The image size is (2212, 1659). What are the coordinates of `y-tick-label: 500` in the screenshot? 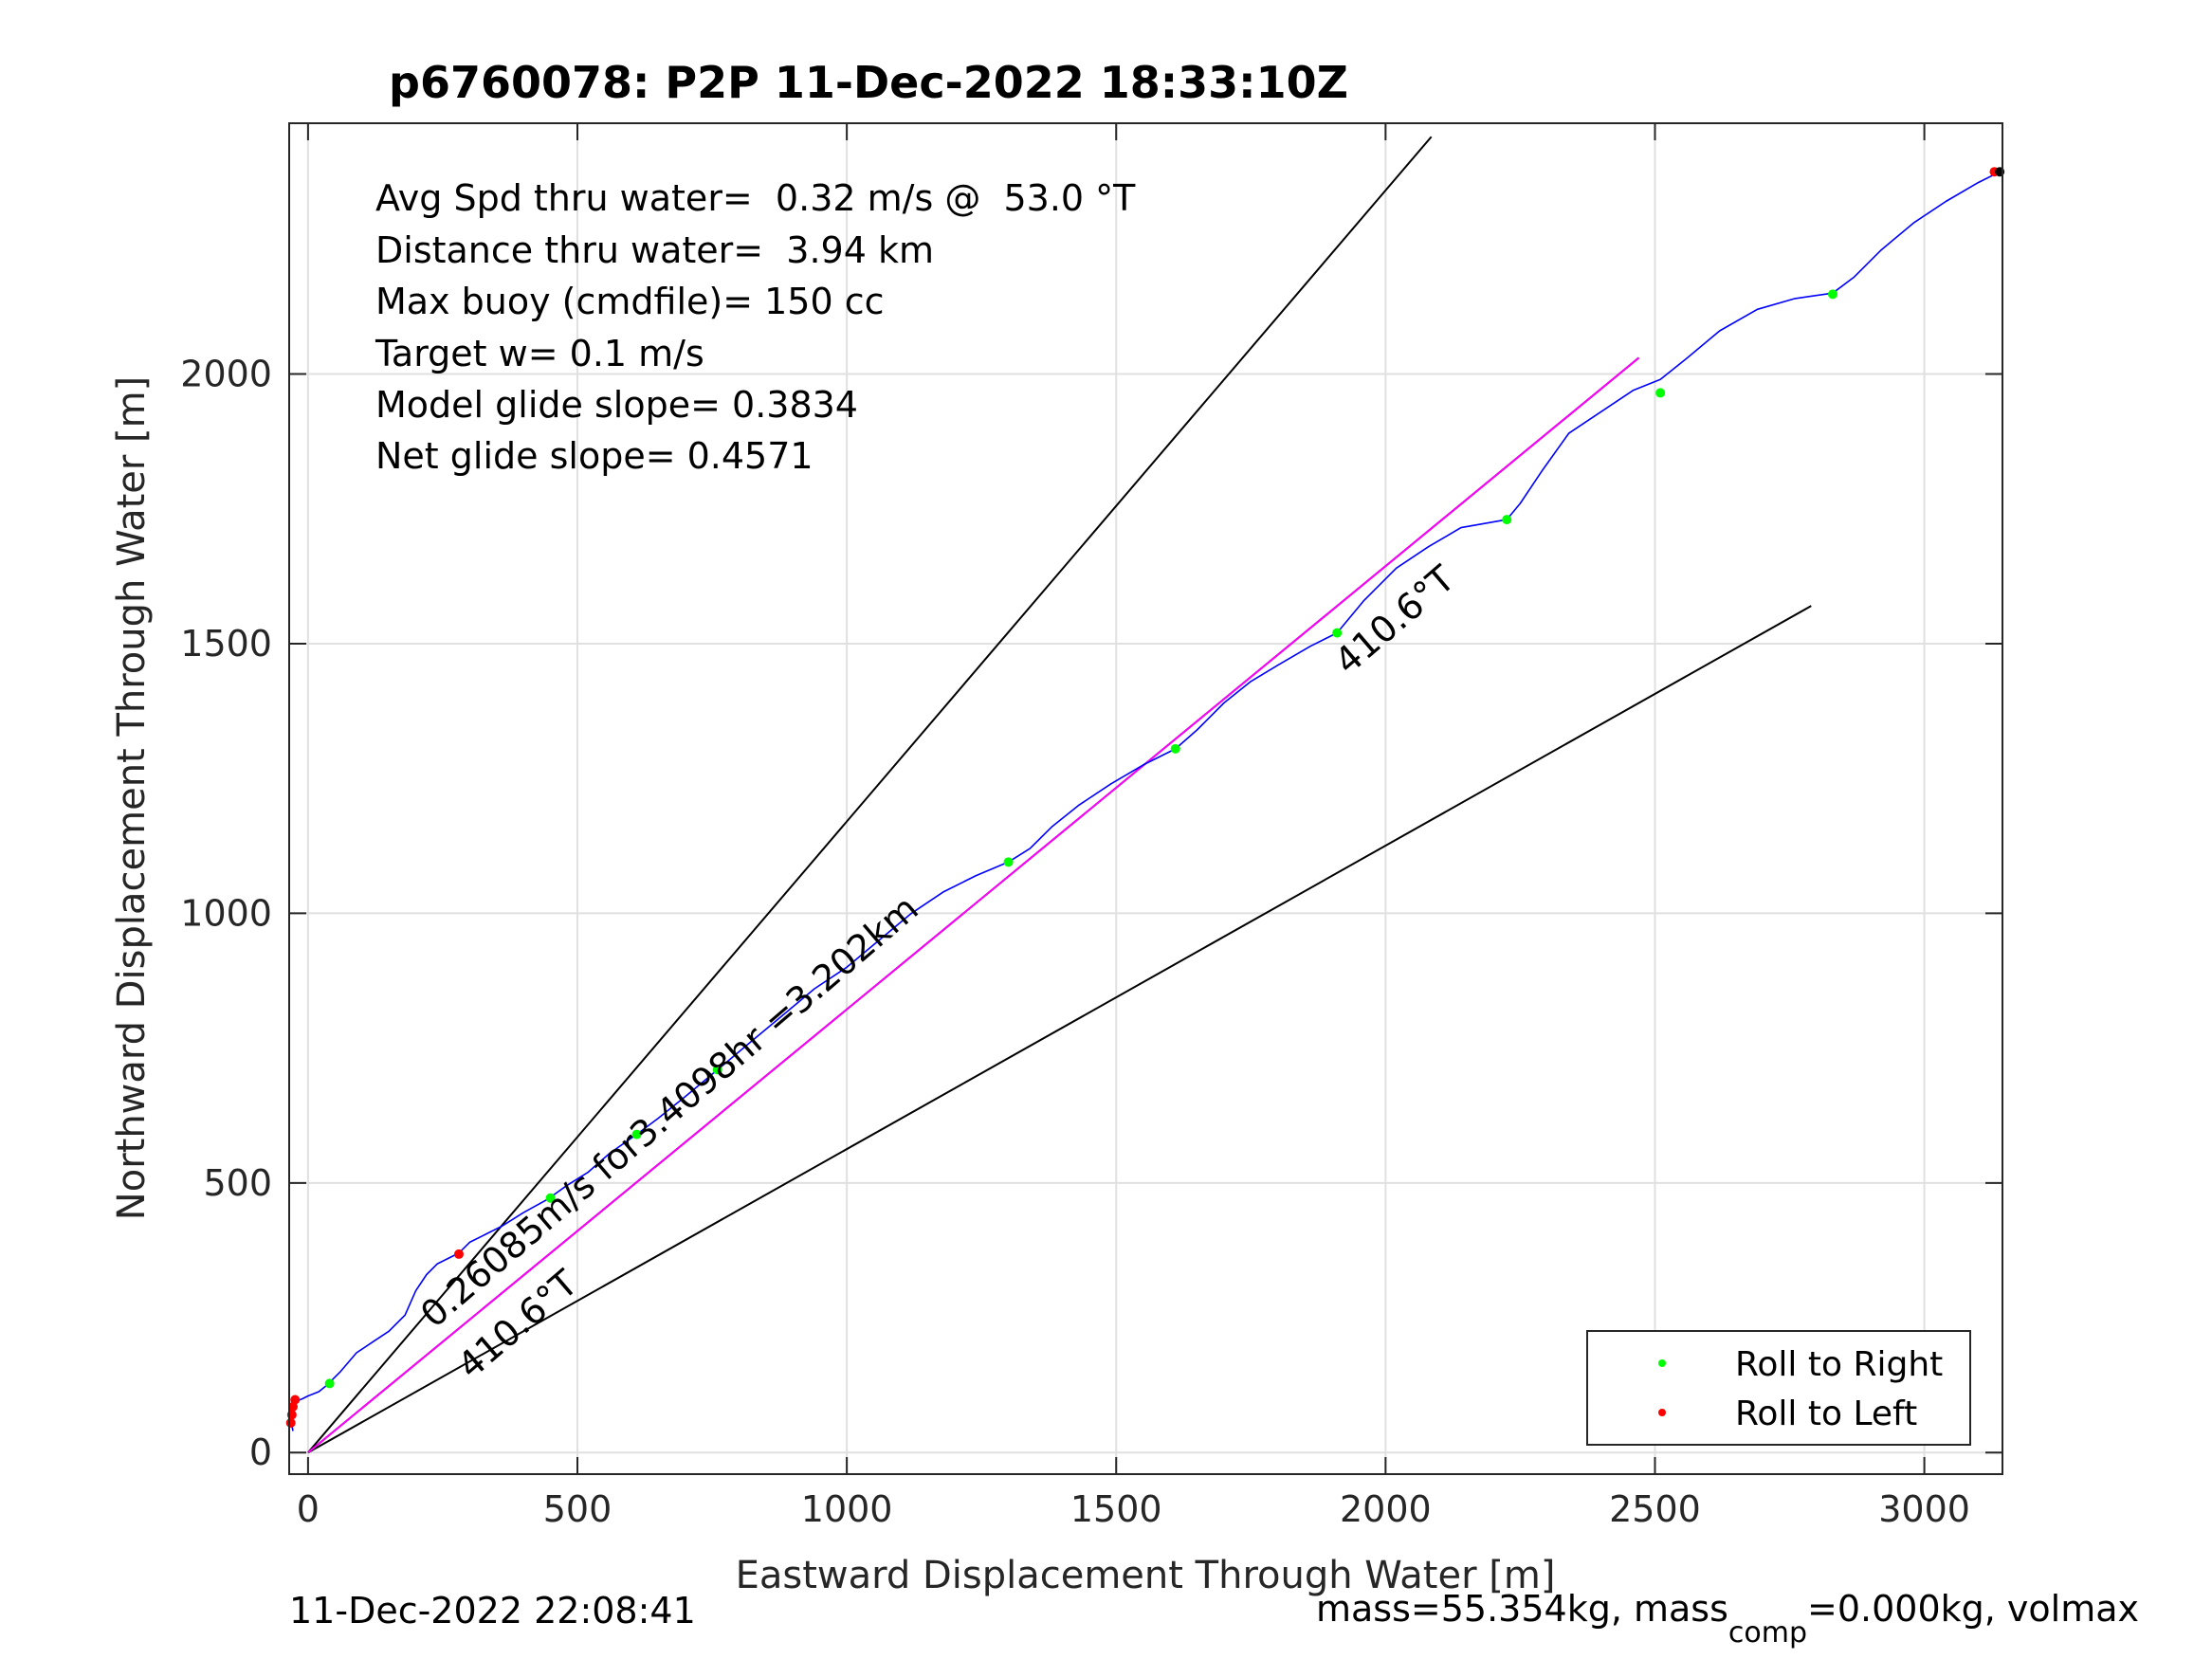 It's located at (237, 1183).